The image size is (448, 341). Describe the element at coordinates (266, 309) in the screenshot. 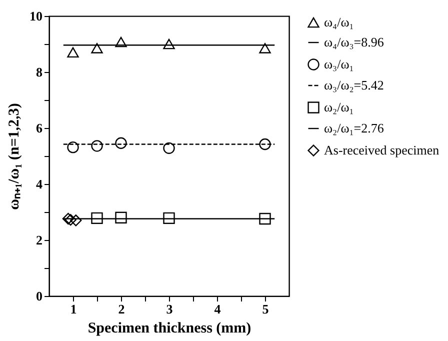

I see `x-tick-label: 5` at that location.